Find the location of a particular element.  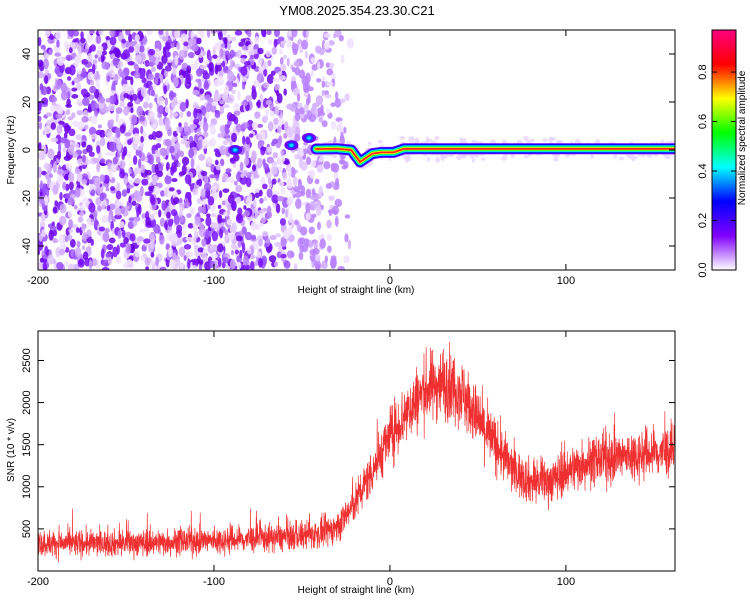

spectrogram-blob-core is located at coordinates (235, 150).